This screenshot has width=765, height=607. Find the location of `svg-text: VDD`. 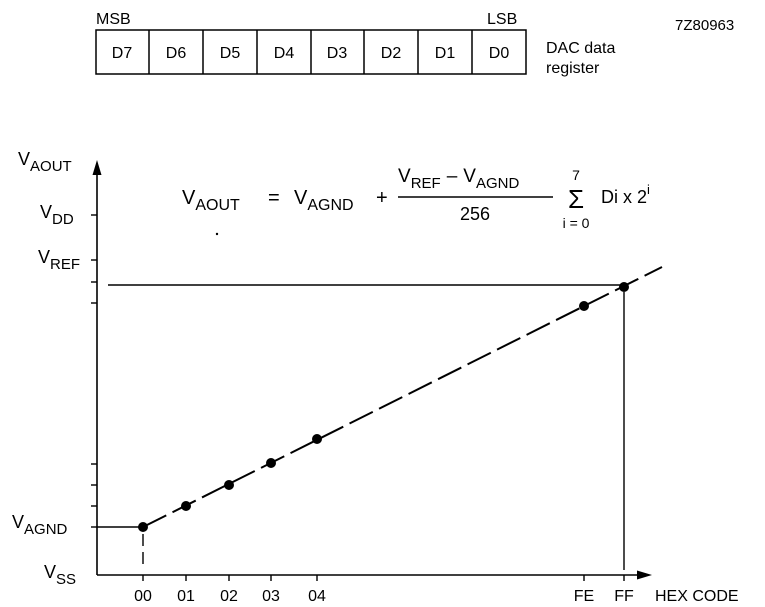

svg-text: VDD is located at coordinates (57, 215).